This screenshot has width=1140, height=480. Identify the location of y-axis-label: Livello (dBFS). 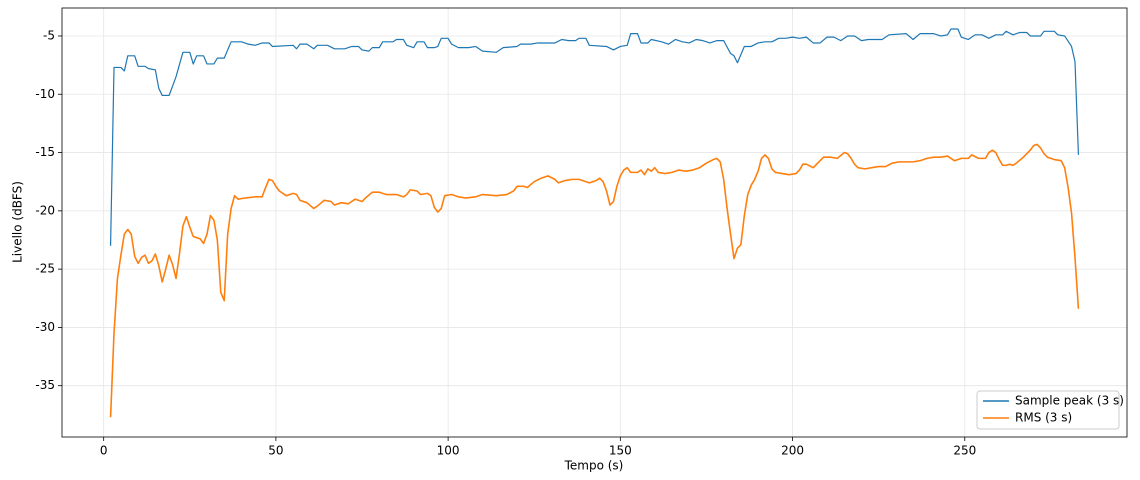
(18, 222).